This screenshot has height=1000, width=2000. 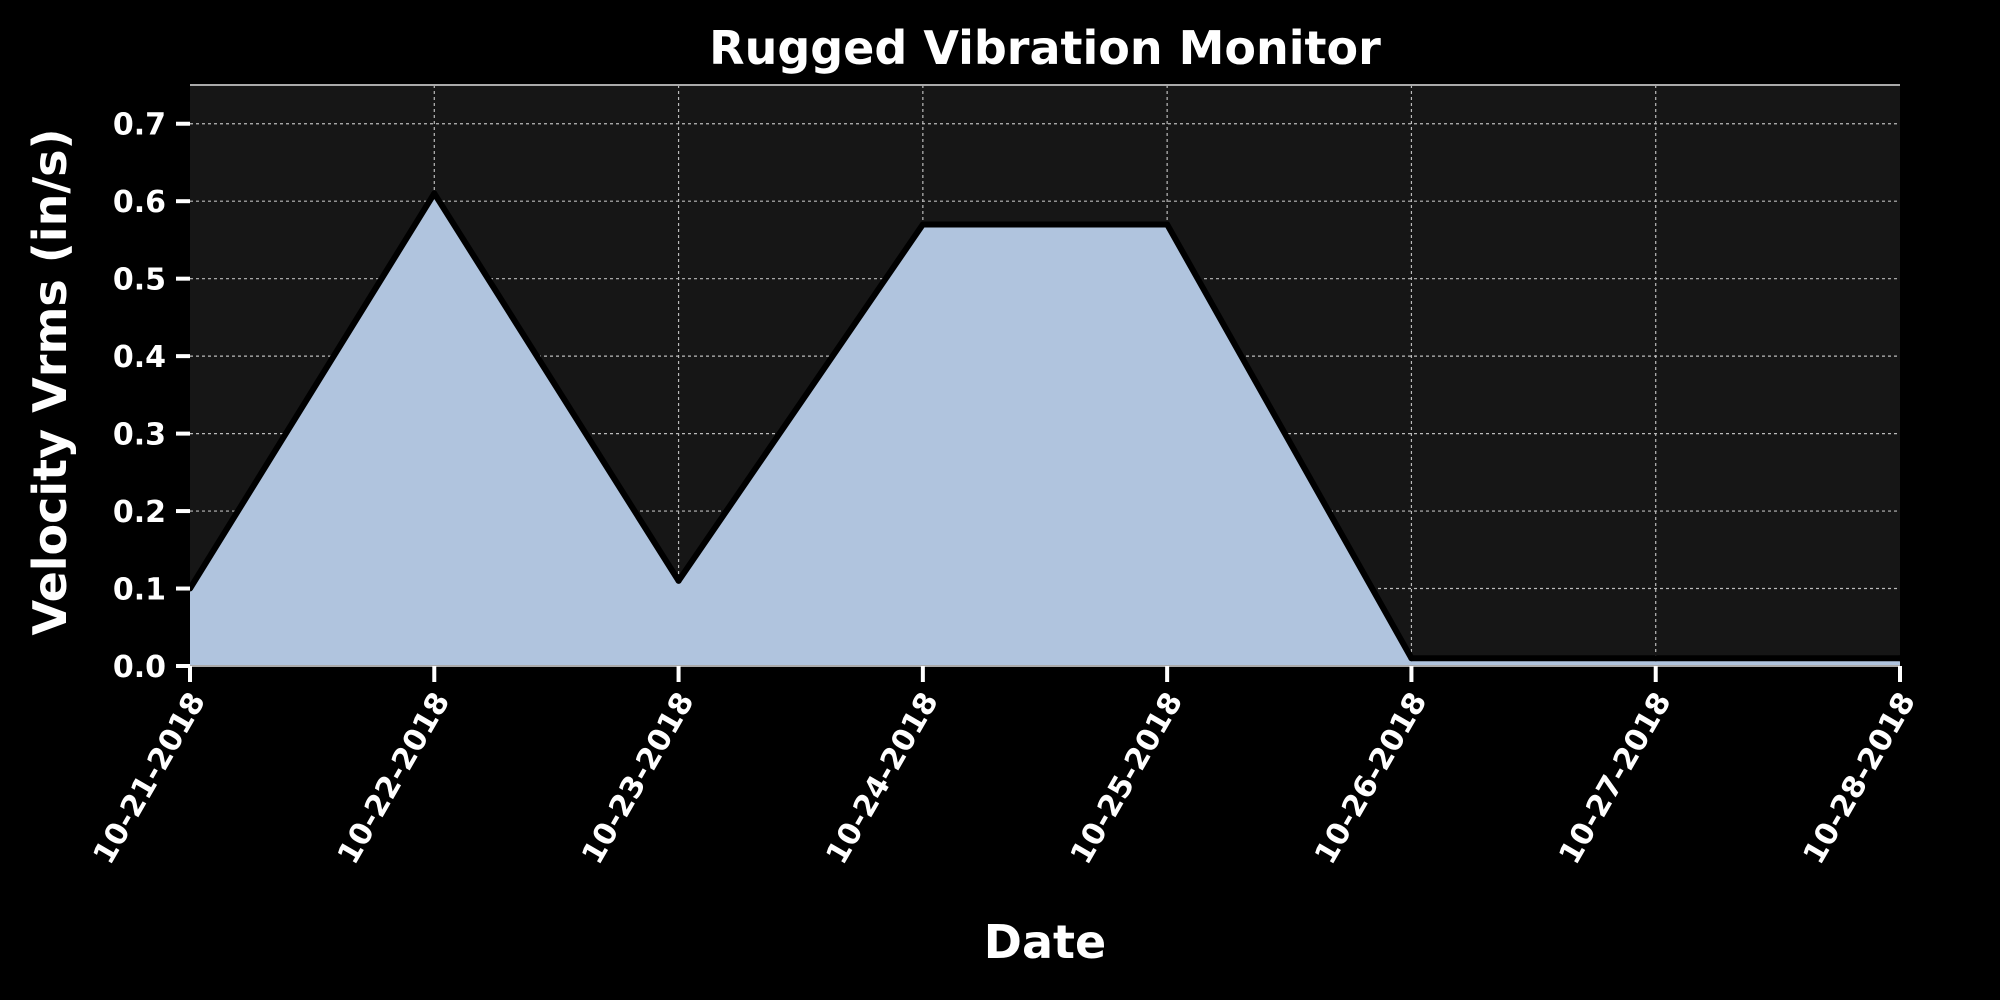 What do you see at coordinates (1045, 942) in the screenshot?
I see `x-axis-label: Date` at bounding box center [1045, 942].